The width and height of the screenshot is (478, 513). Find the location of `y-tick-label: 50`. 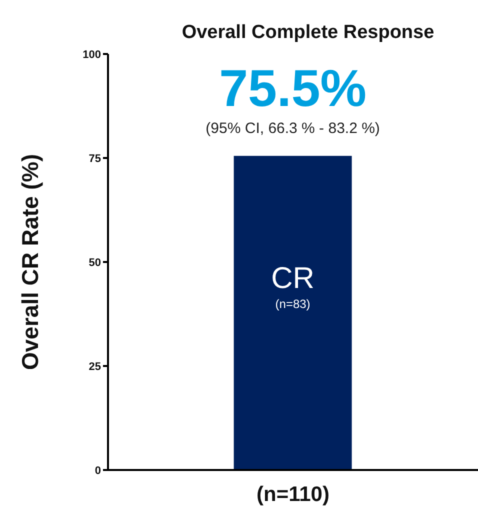

y-tick-label: 50 is located at coordinates (94, 262).